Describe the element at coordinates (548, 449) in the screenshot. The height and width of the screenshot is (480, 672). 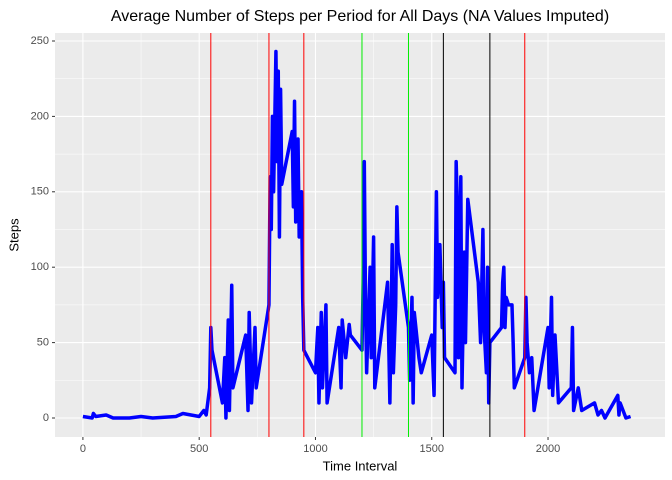
I see `x-tick-label: 2000` at that location.